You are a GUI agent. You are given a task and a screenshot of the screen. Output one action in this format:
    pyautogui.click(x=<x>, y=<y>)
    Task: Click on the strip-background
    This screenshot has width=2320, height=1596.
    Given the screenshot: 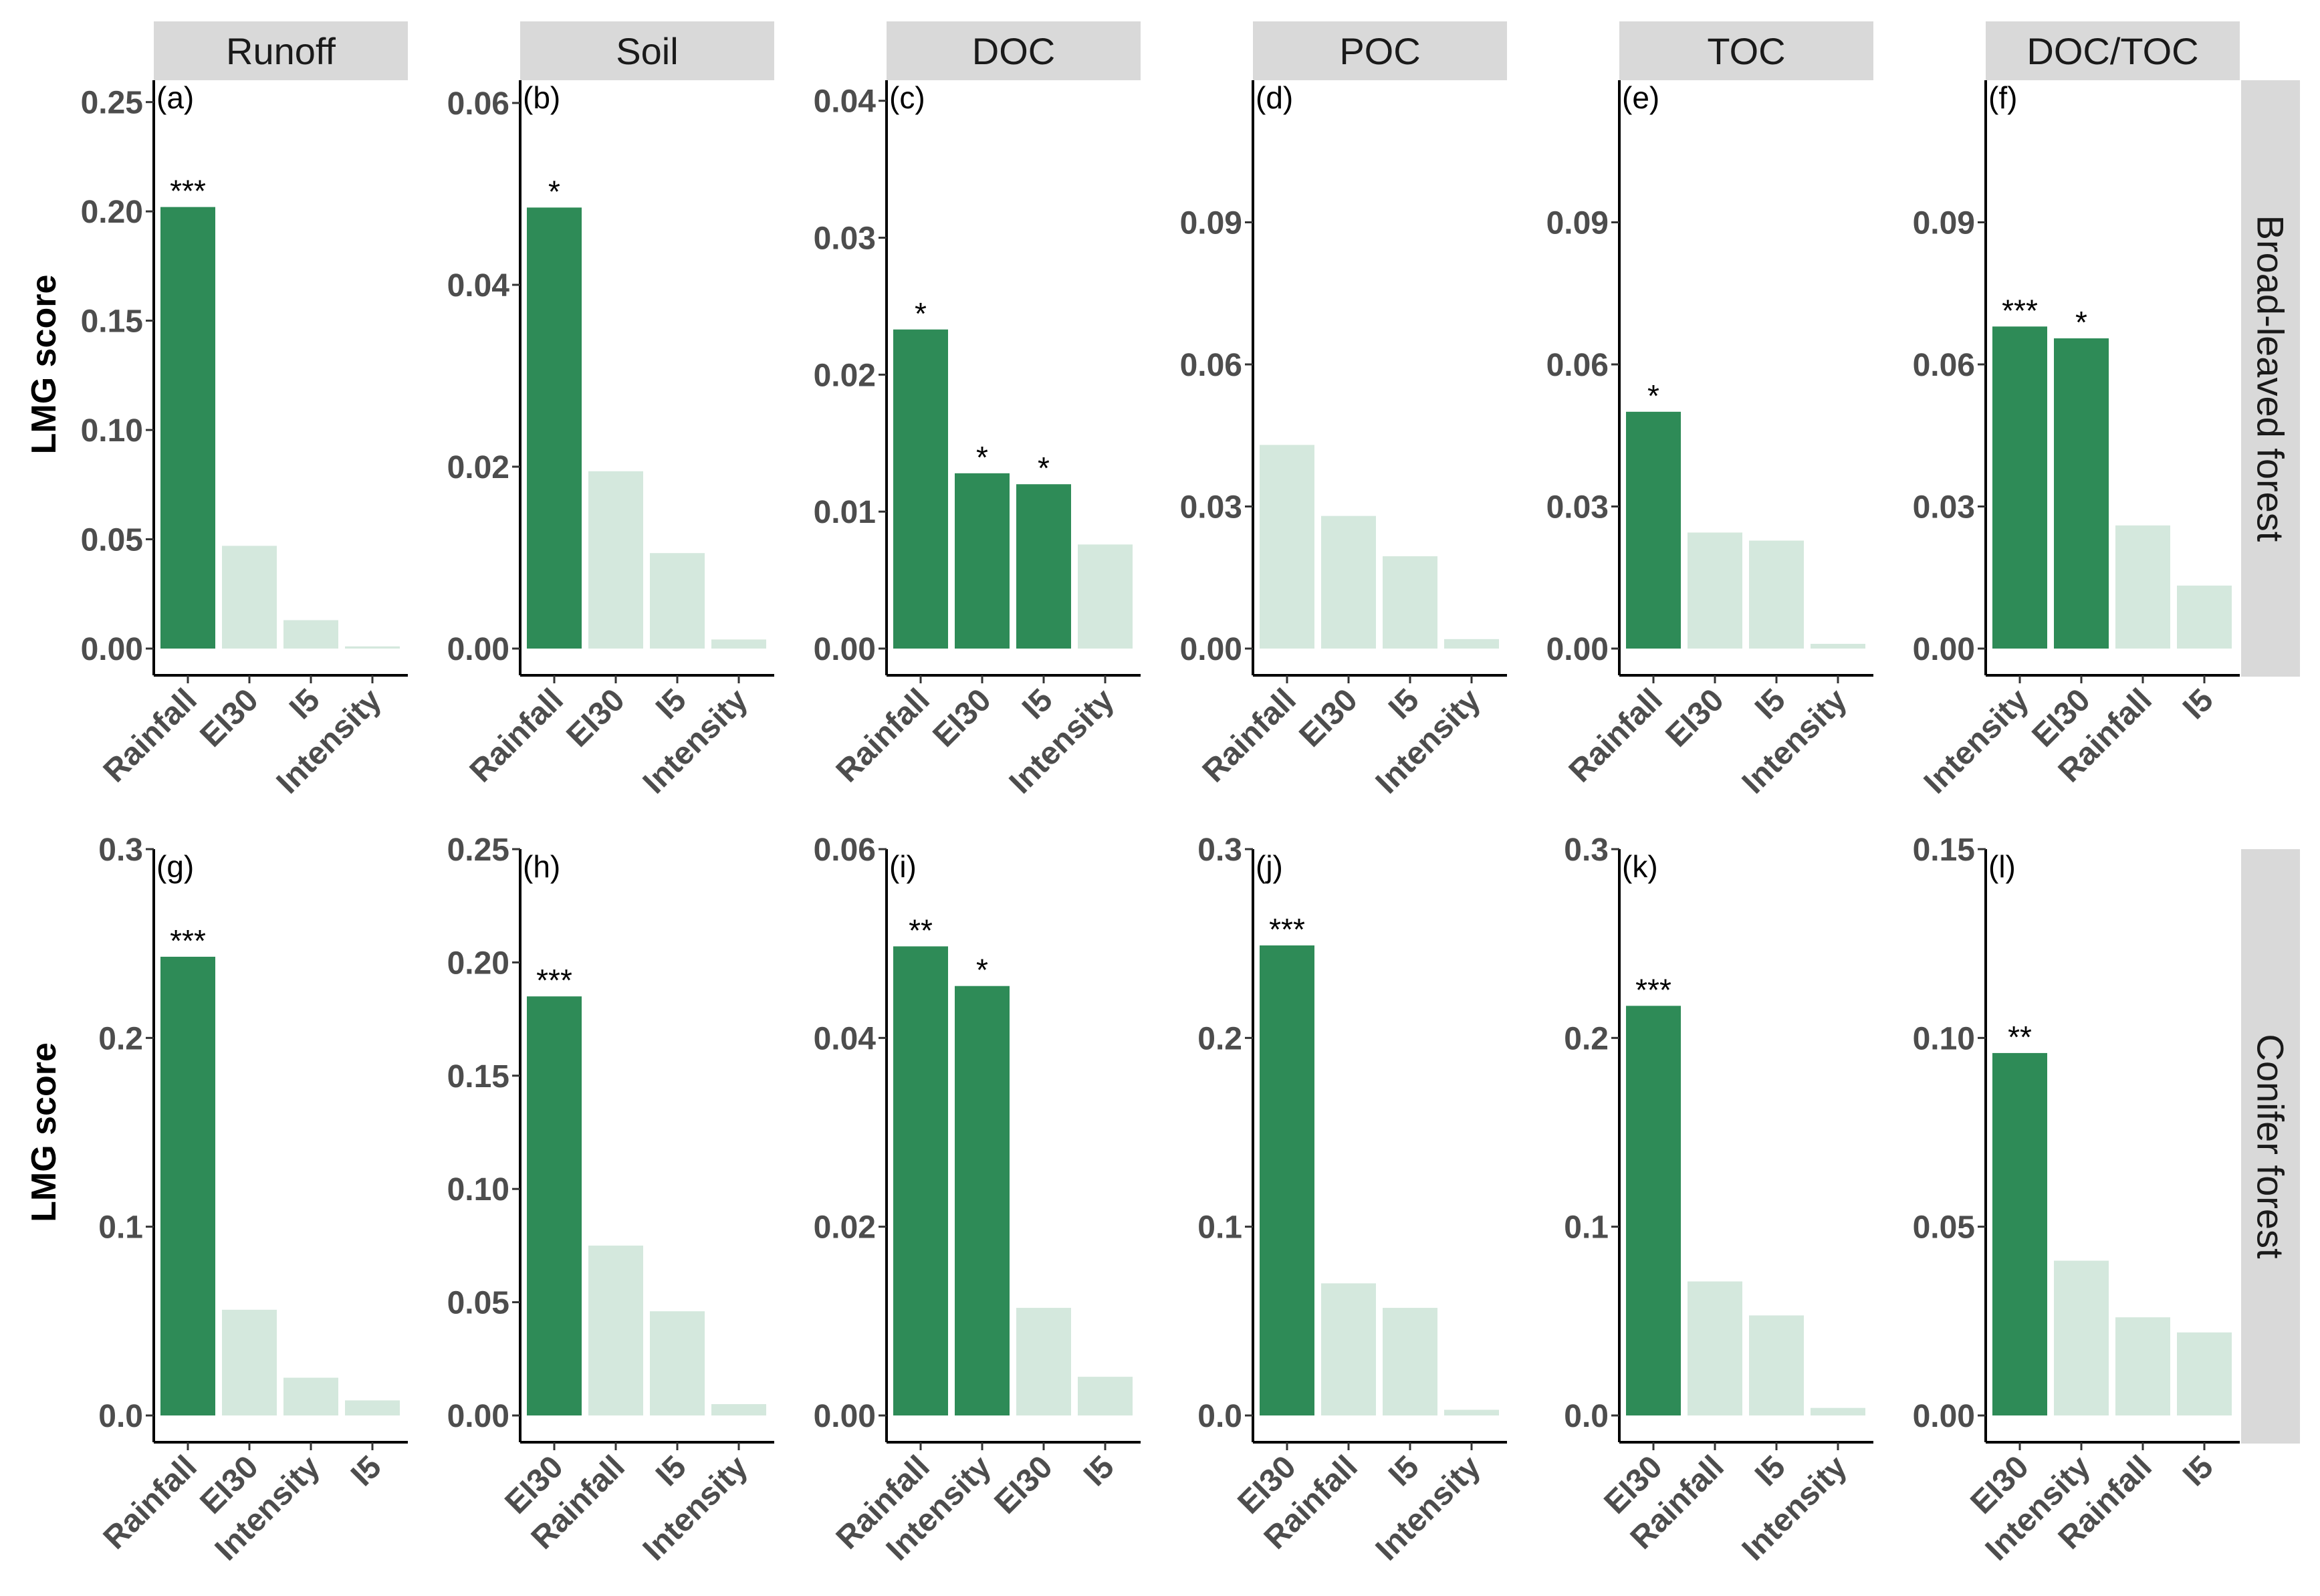 What is the action you would take?
    pyautogui.click(x=1014, y=51)
    